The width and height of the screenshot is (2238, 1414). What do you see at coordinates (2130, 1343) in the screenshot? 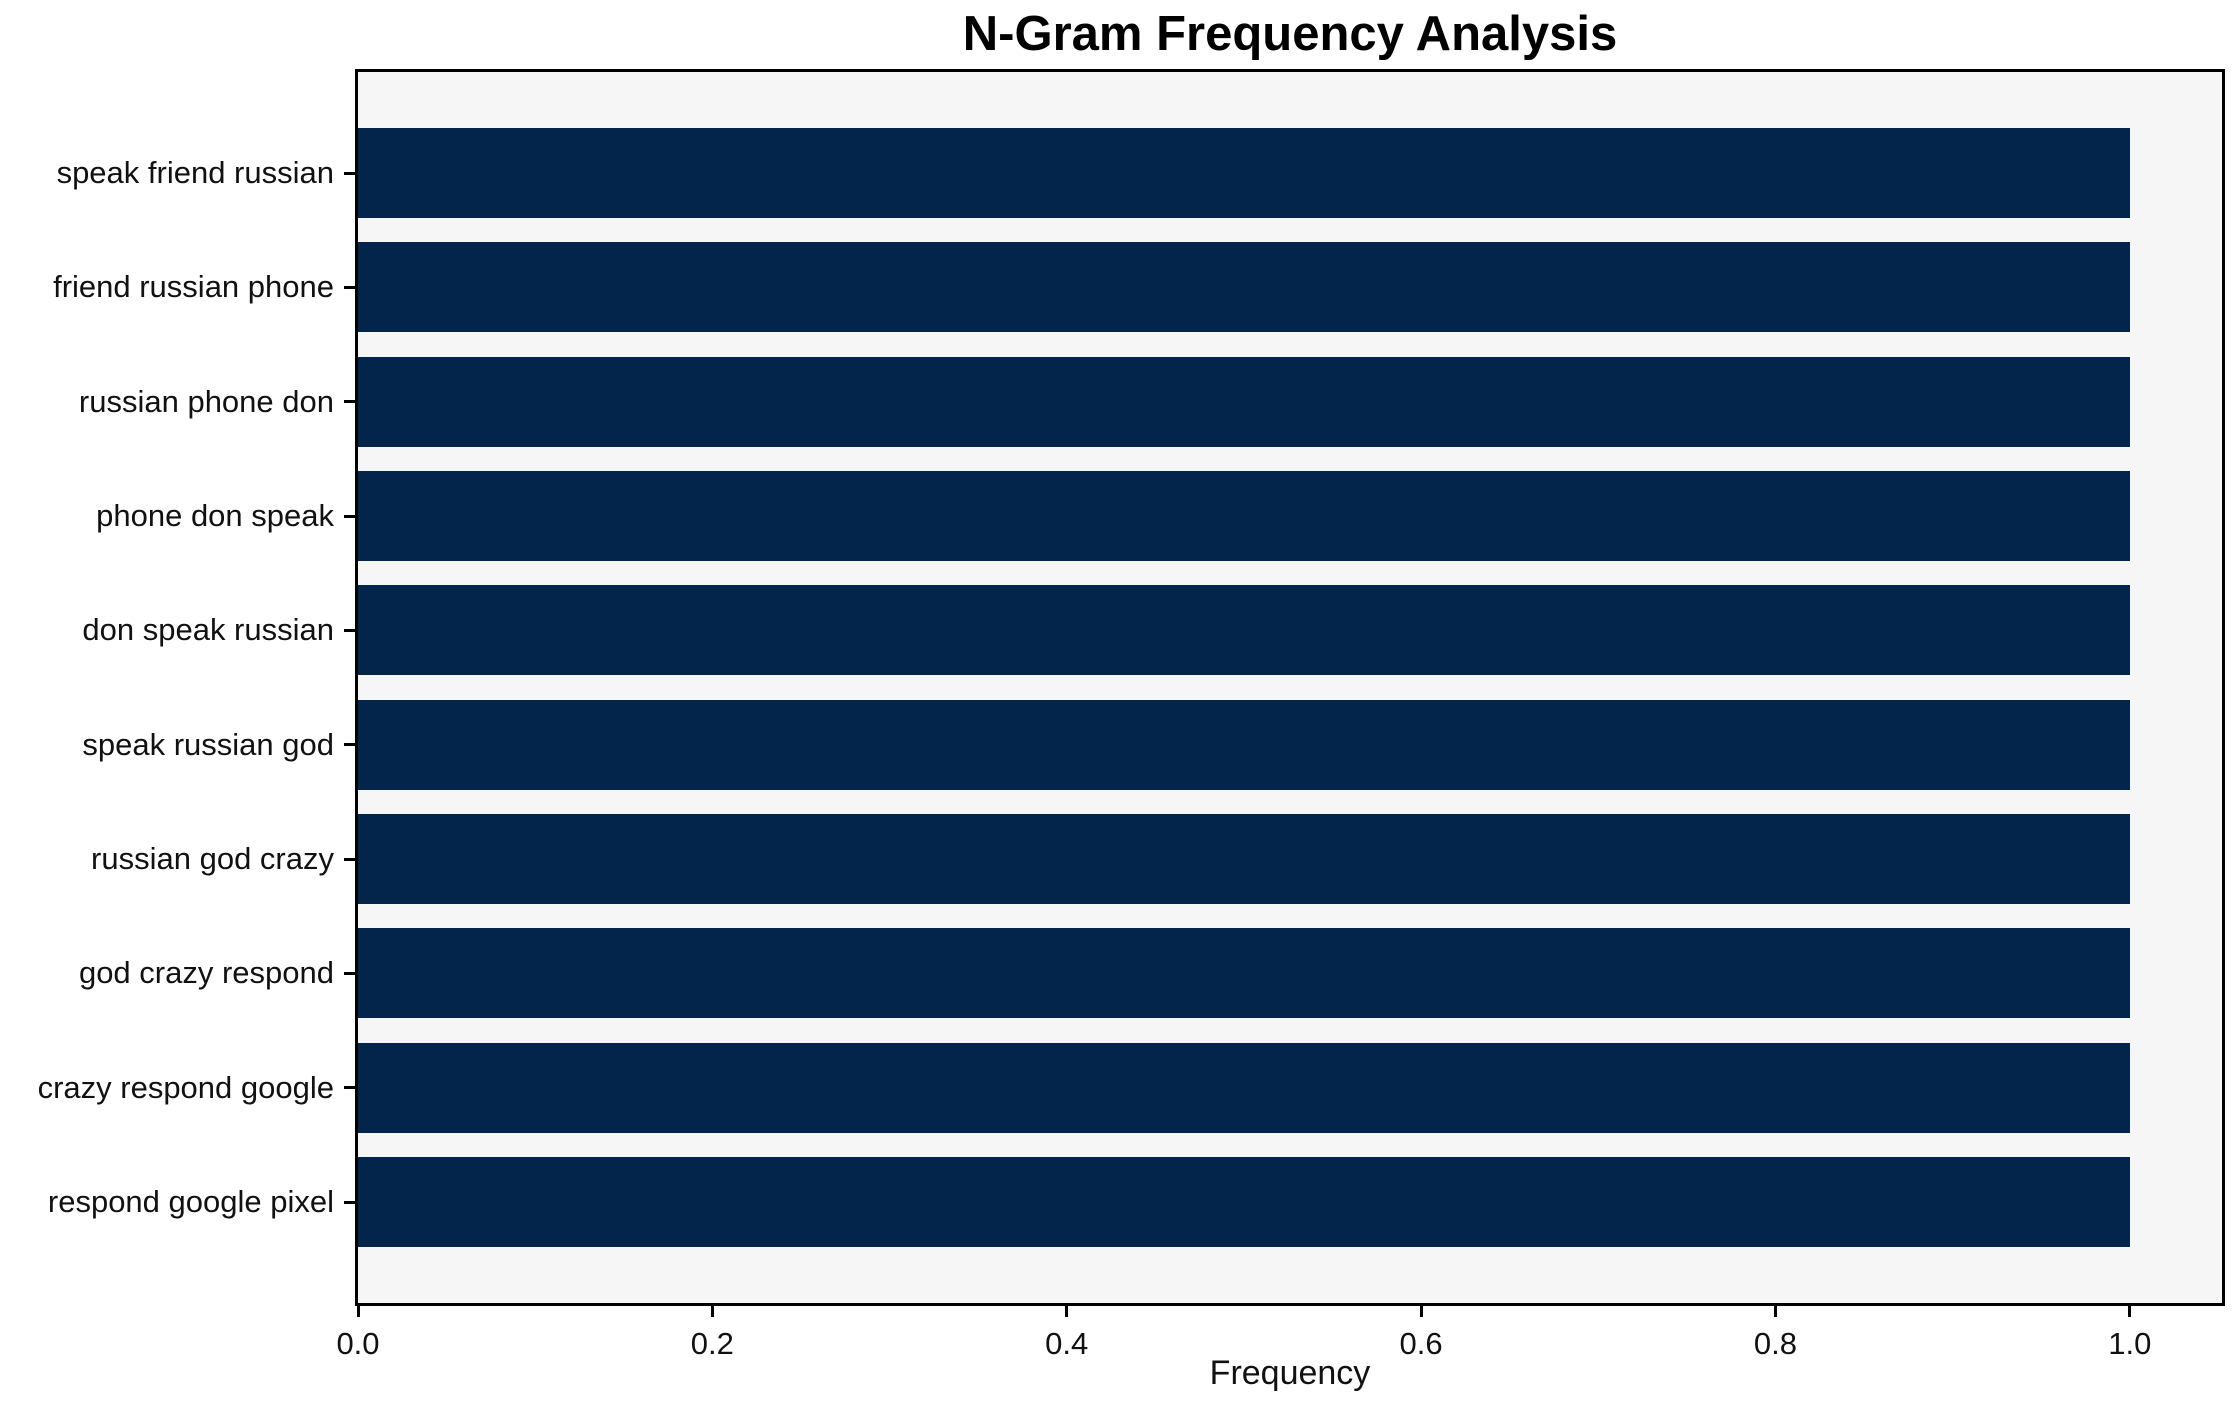
I see `x-tick-label: 1.0` at bounding box center [2130, 1343].